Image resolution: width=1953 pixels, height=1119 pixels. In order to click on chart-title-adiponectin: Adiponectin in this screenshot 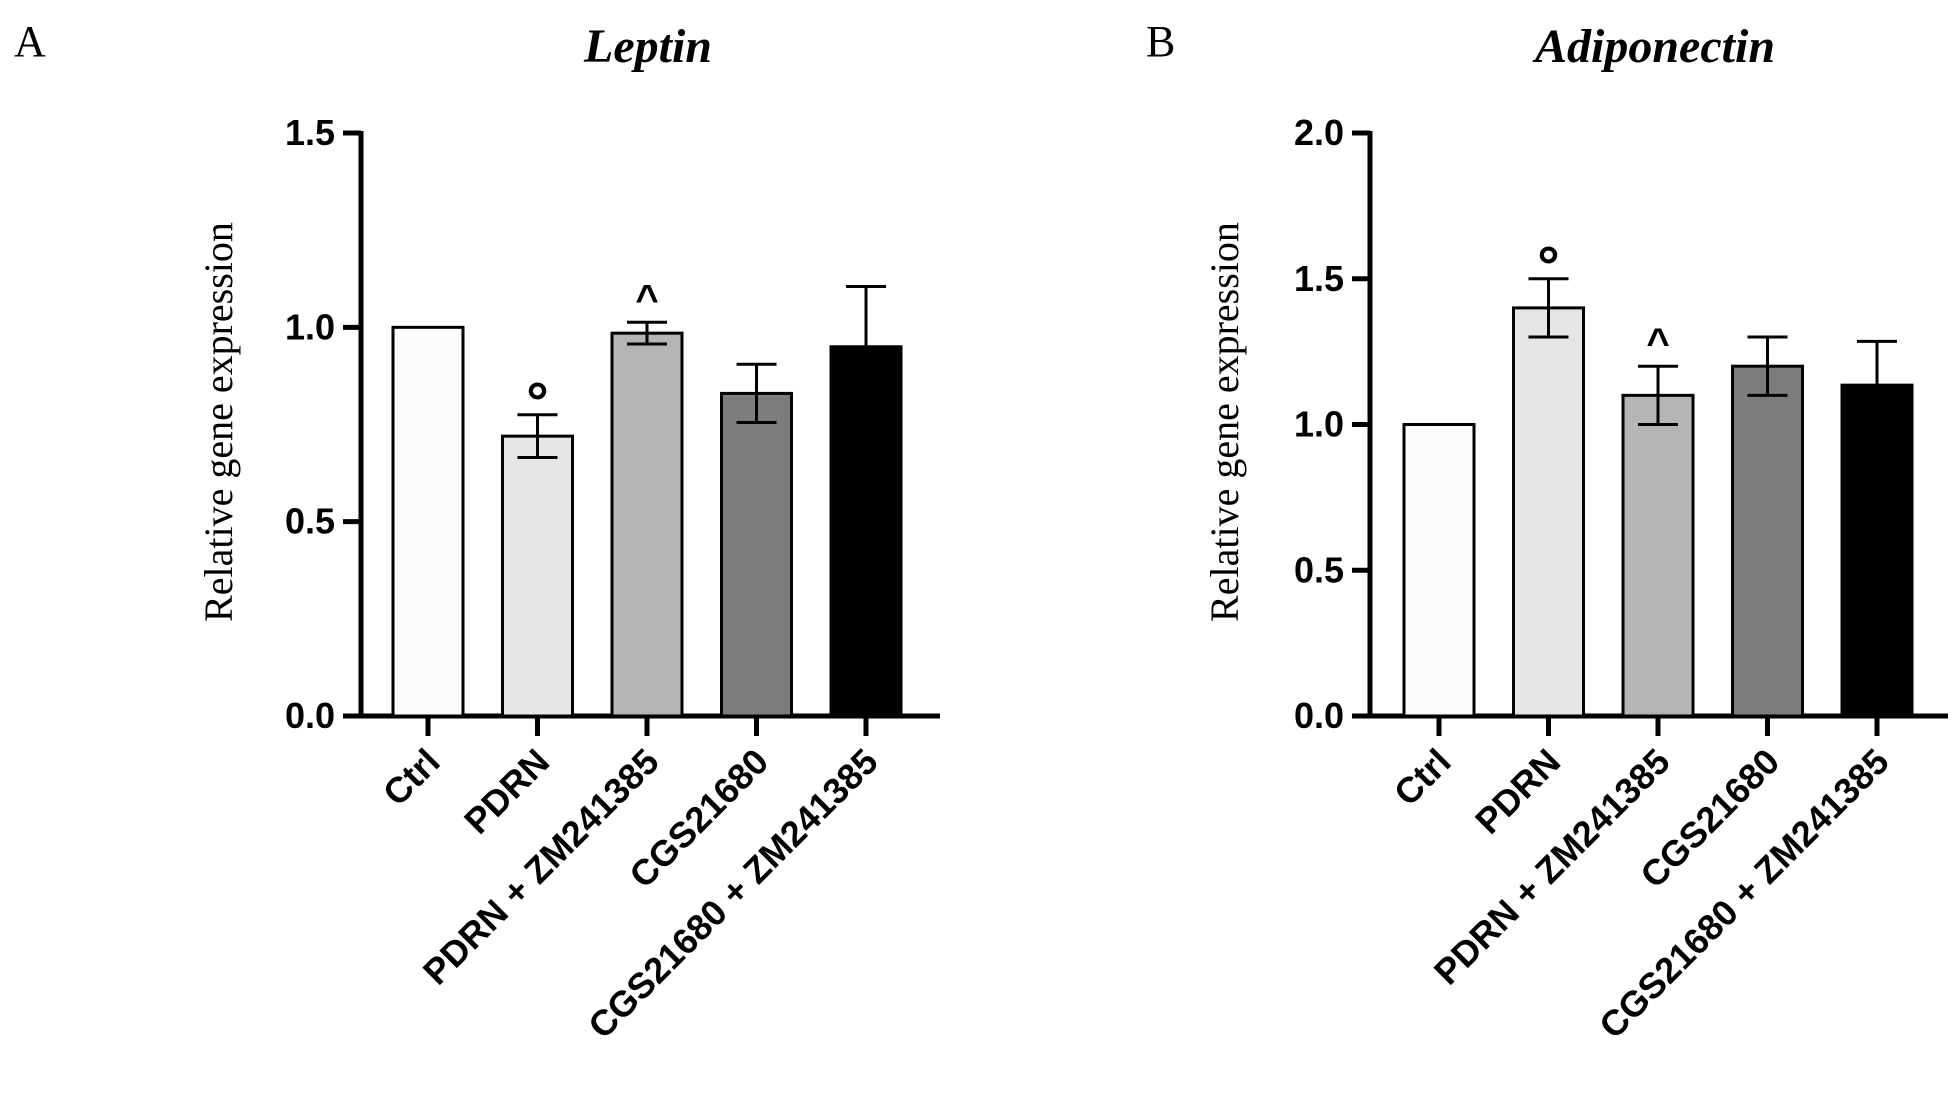, I will do `click(1653, 46)`.